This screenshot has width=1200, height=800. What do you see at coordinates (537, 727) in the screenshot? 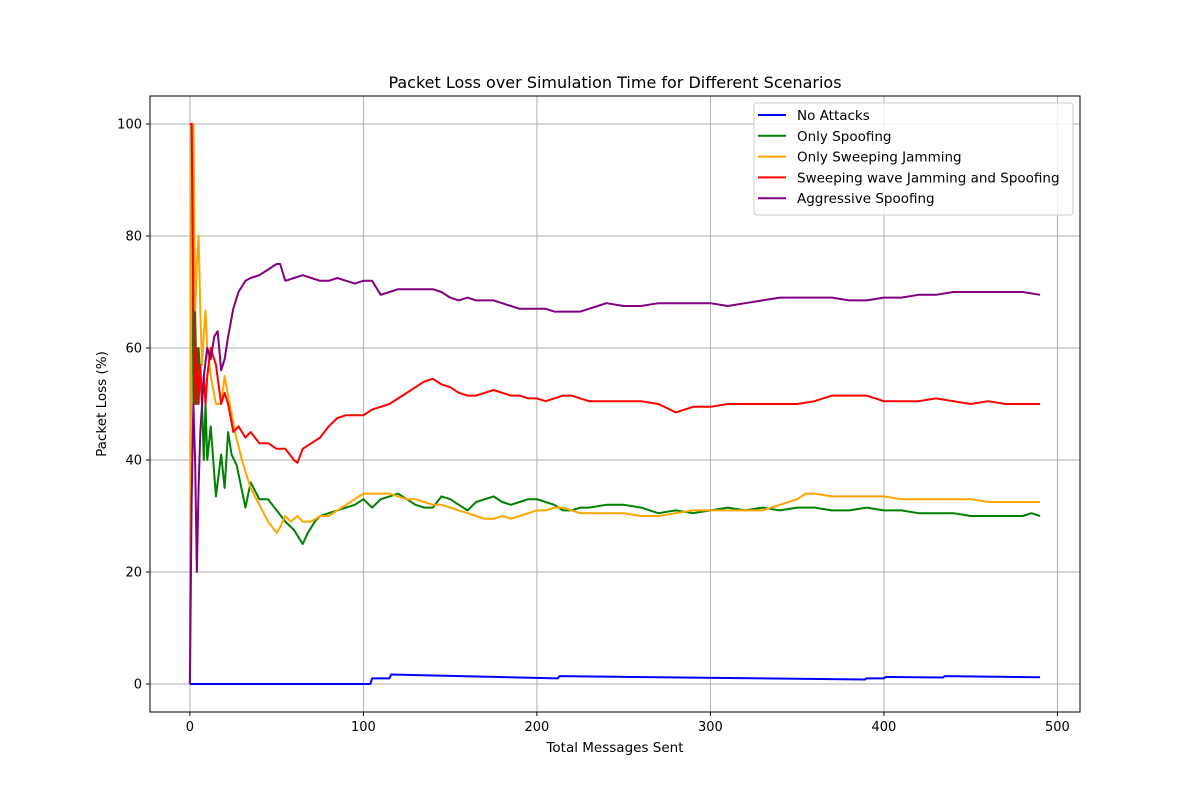
I see `x-tick-label: 200` at bounding box center [537, 727].